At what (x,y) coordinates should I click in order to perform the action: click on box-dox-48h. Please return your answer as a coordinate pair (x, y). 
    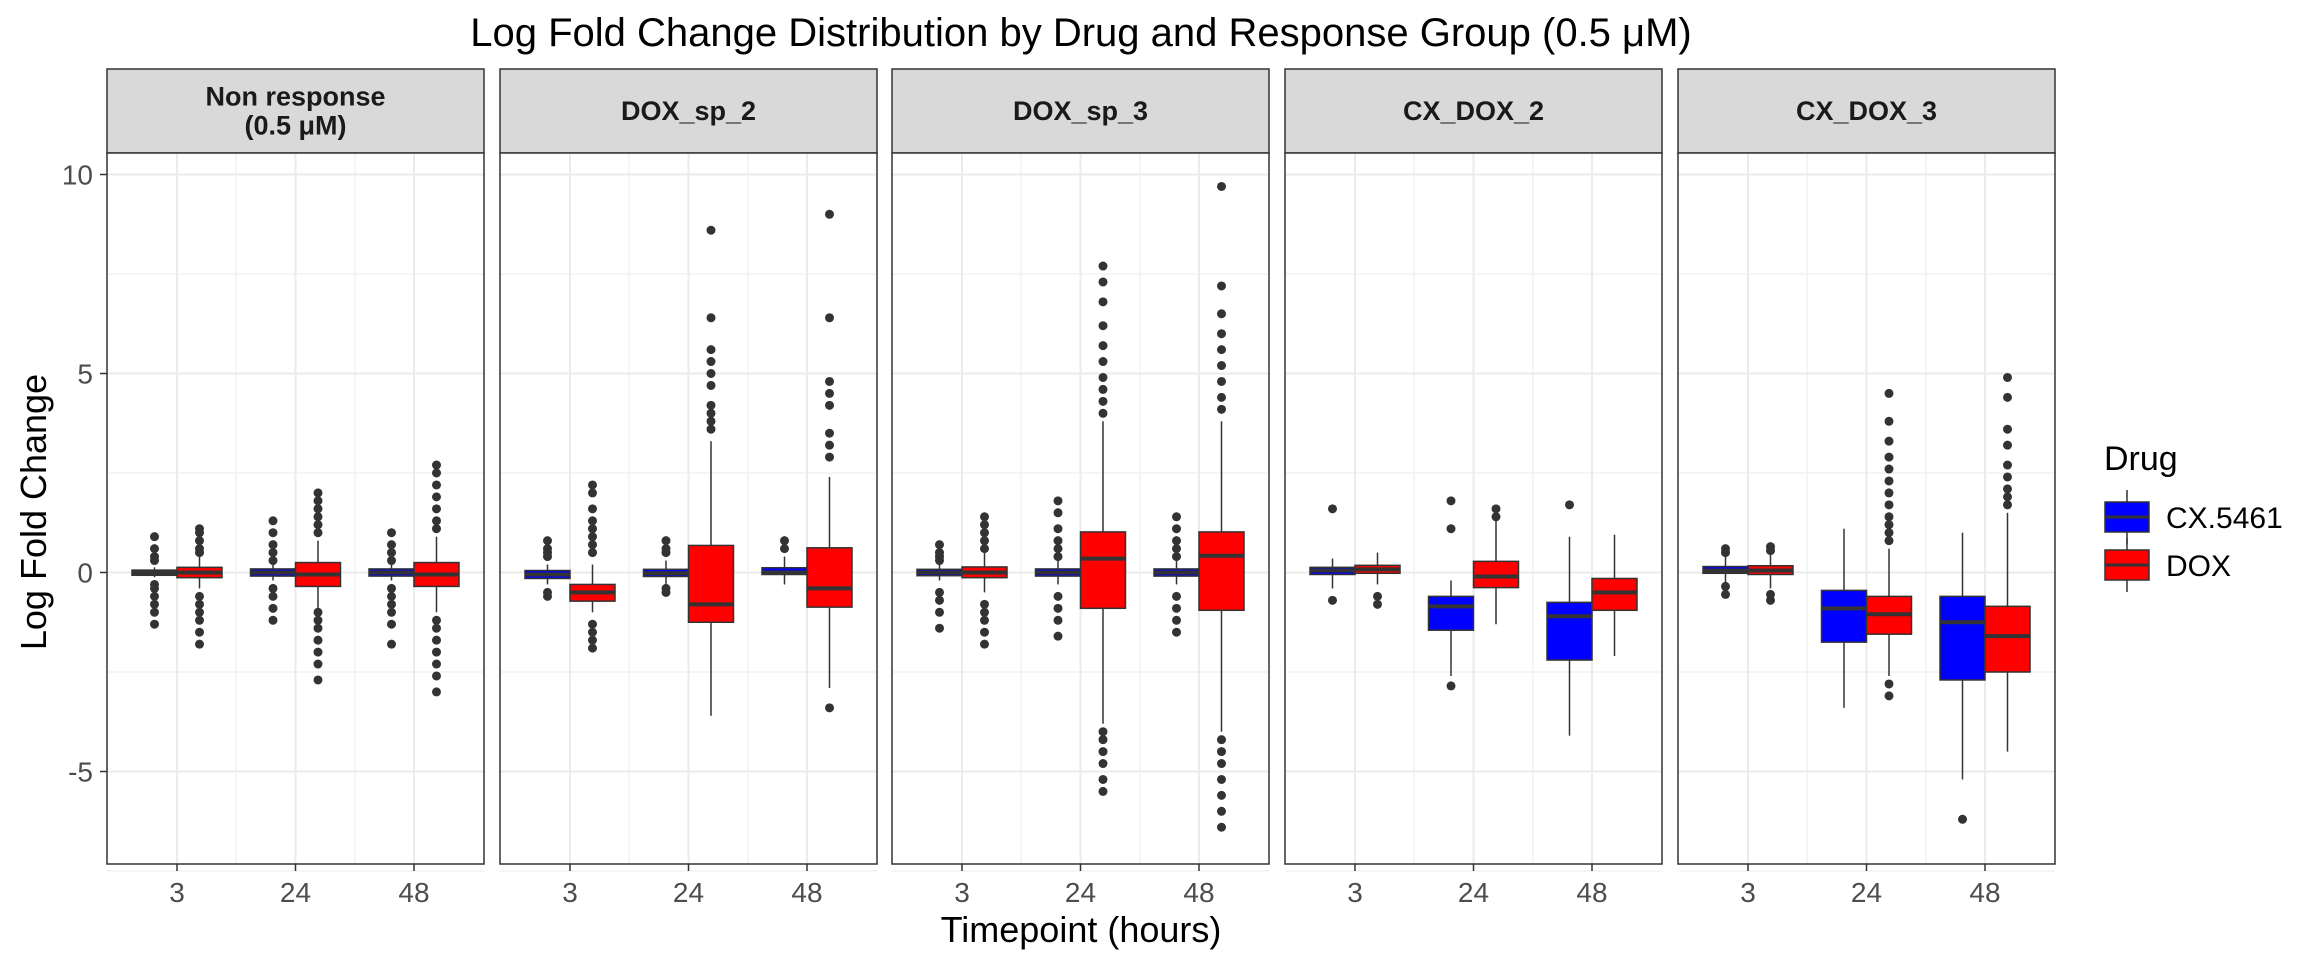
    Looking at the image, I should click on (2007, 562).